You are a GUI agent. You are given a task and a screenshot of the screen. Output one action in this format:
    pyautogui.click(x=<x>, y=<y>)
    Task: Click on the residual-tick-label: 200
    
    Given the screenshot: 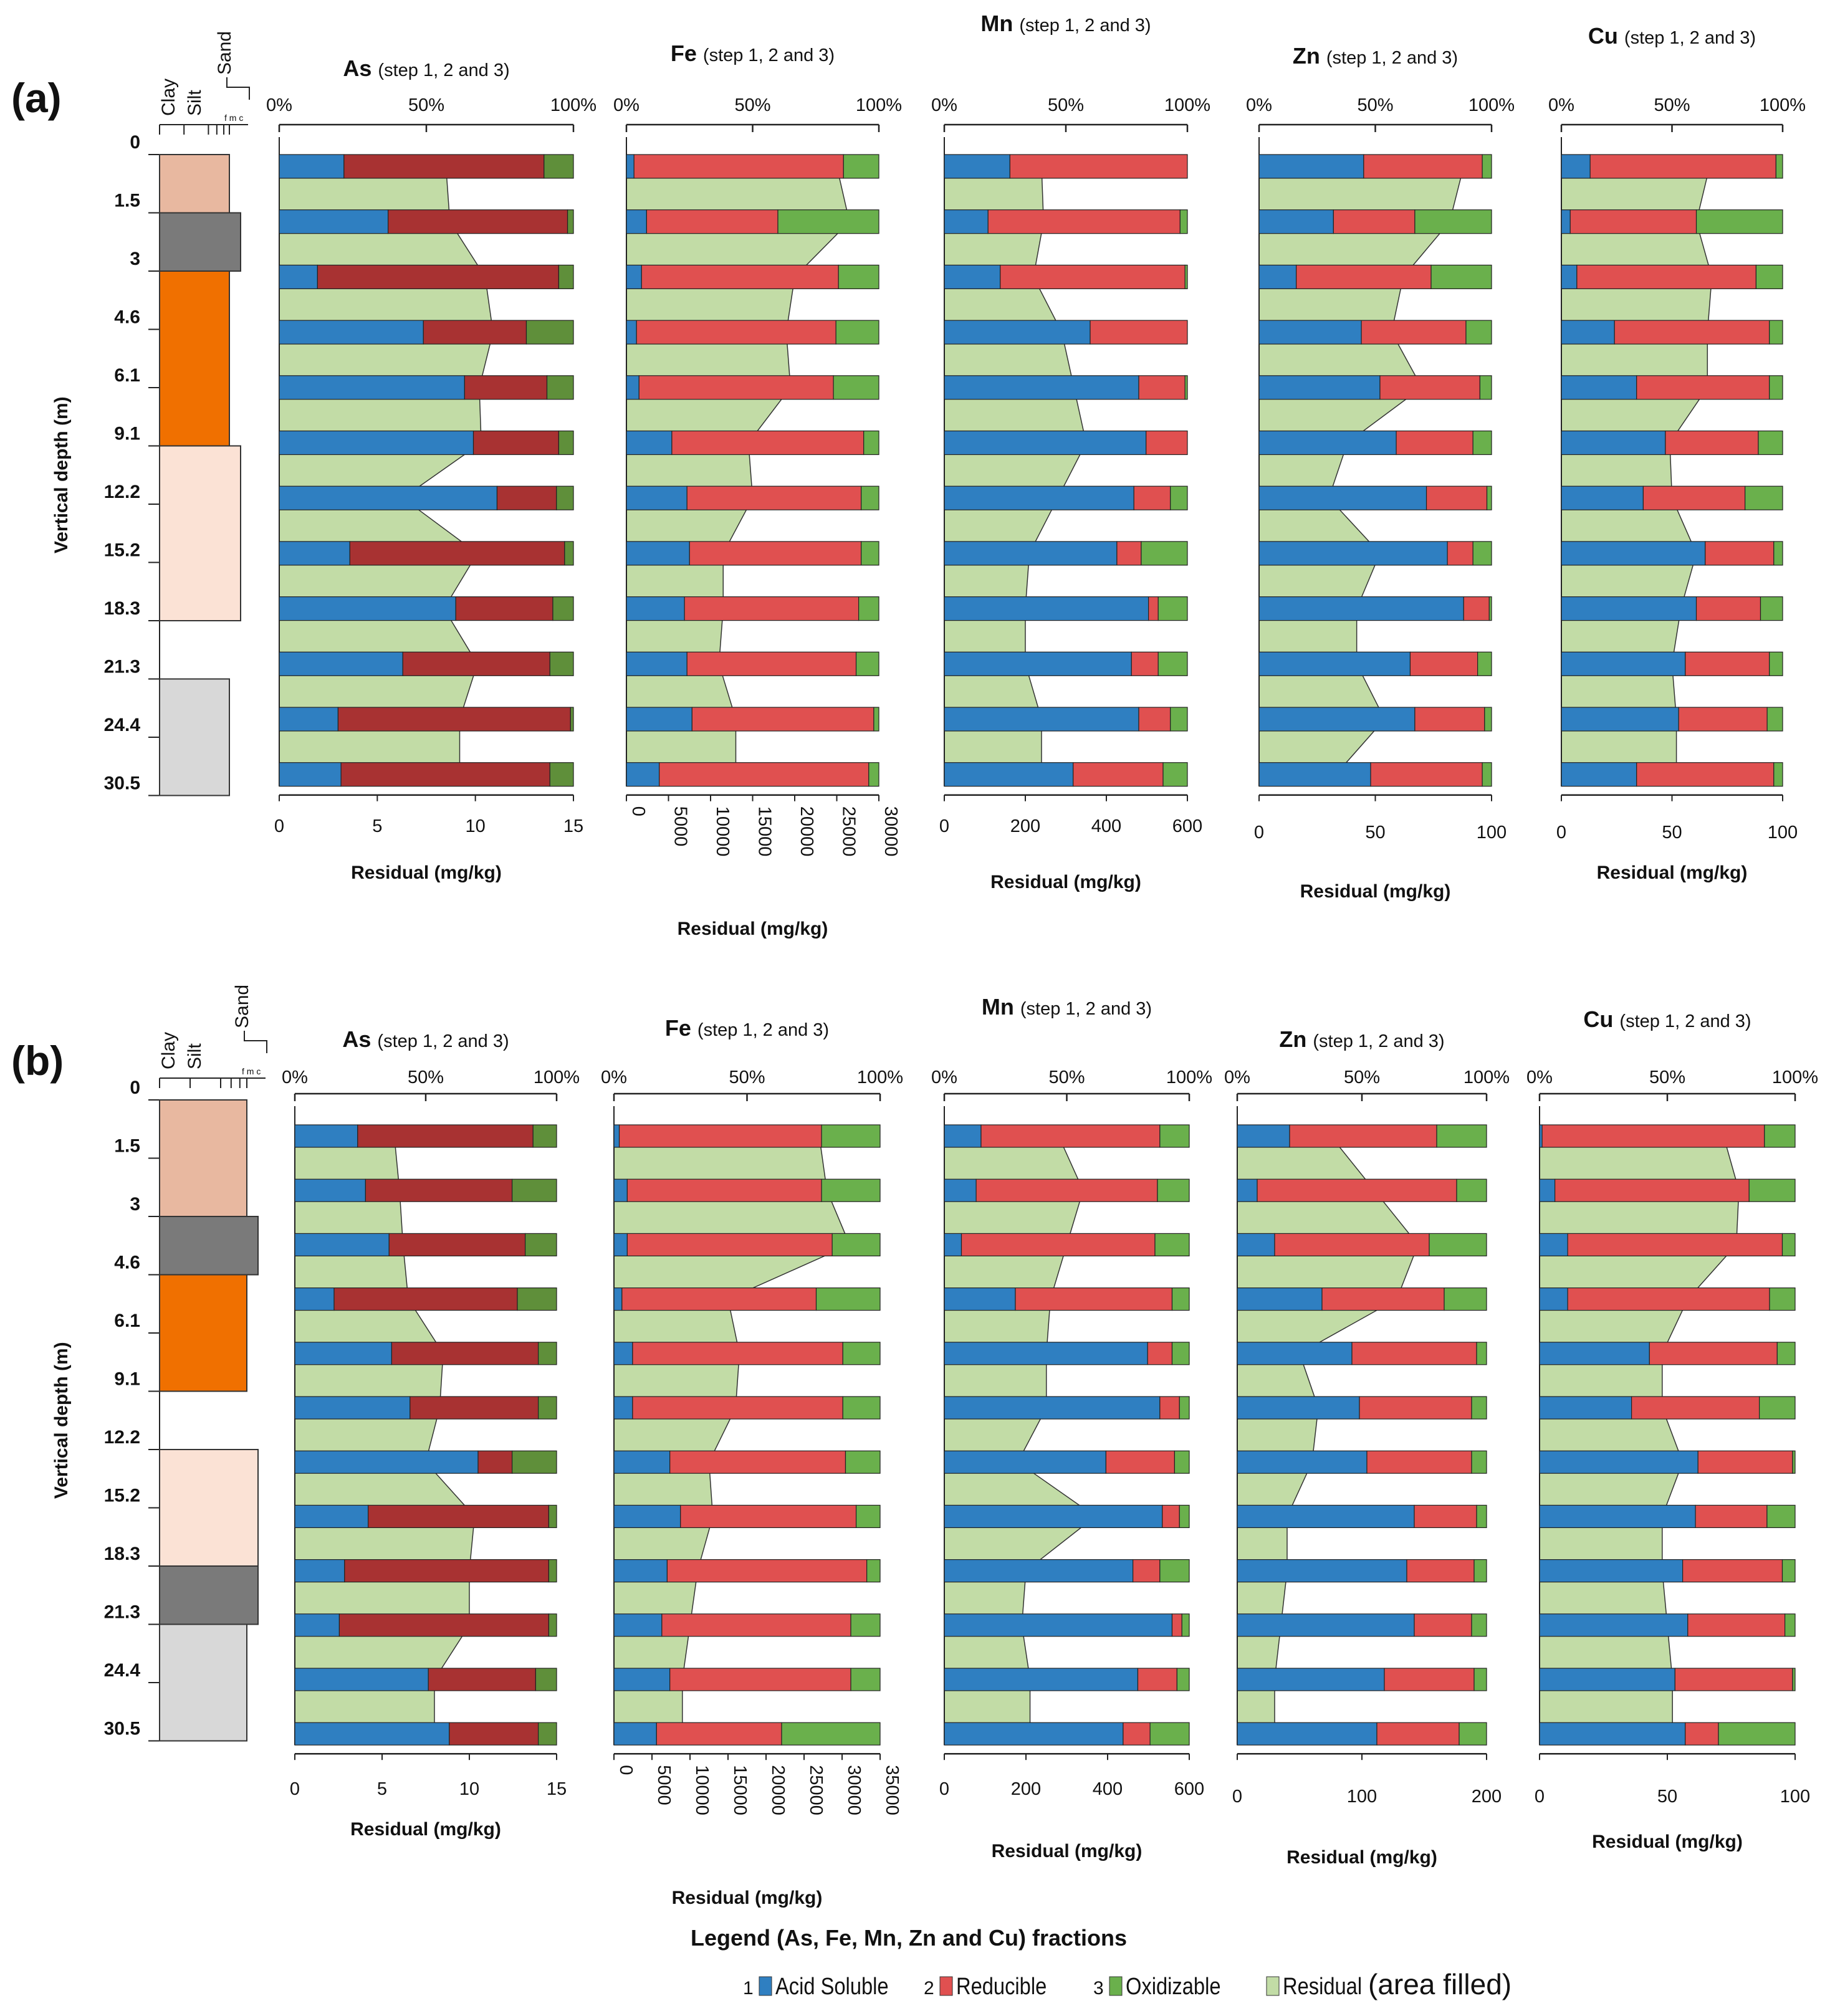 What is the action you would take?
    pyautogui.click(x=1026, y=1789)
    